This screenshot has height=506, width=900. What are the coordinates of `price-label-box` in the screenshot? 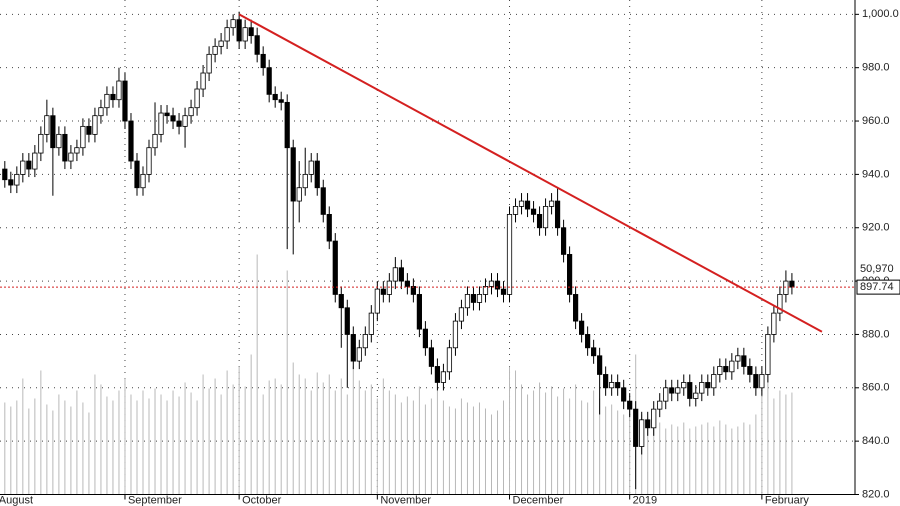 It's located at (878, 287).